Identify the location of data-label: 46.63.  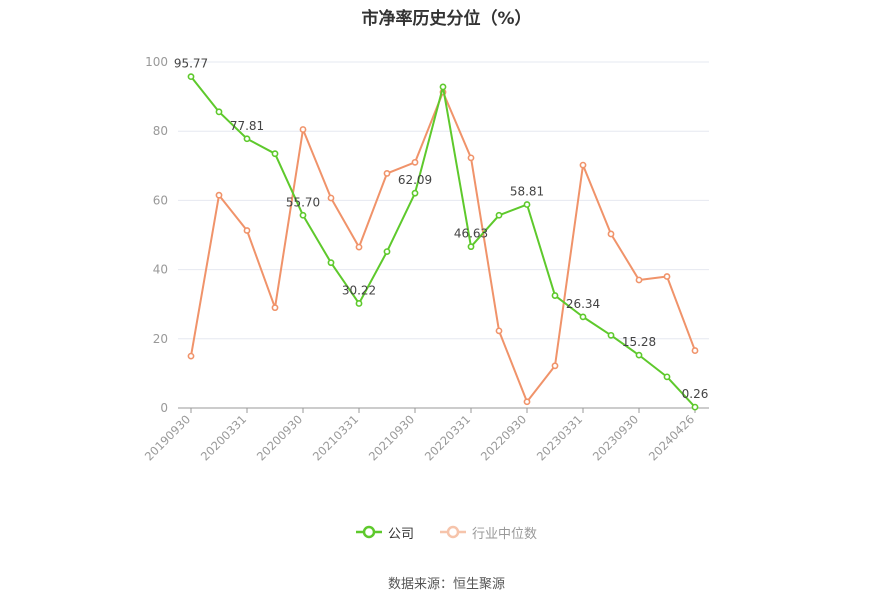
(471, 234).